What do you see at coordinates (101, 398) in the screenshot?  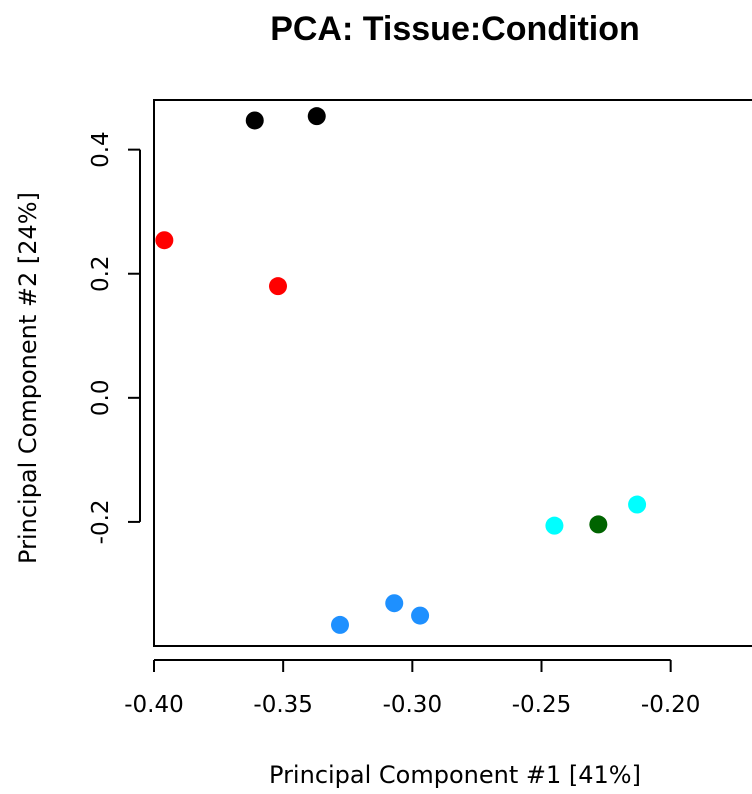 I see `y-tick-label: 0.0` at bounding box center [101, 398].